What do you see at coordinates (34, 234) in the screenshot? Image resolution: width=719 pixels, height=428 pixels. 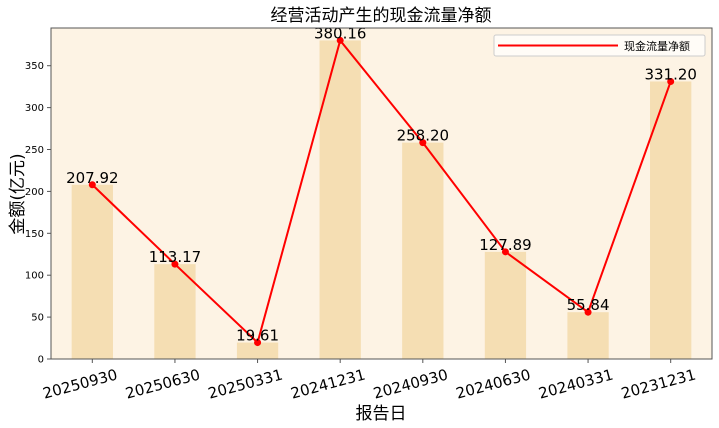 I see `y-tick-label-150: 150` at bounding box center [34, 234].